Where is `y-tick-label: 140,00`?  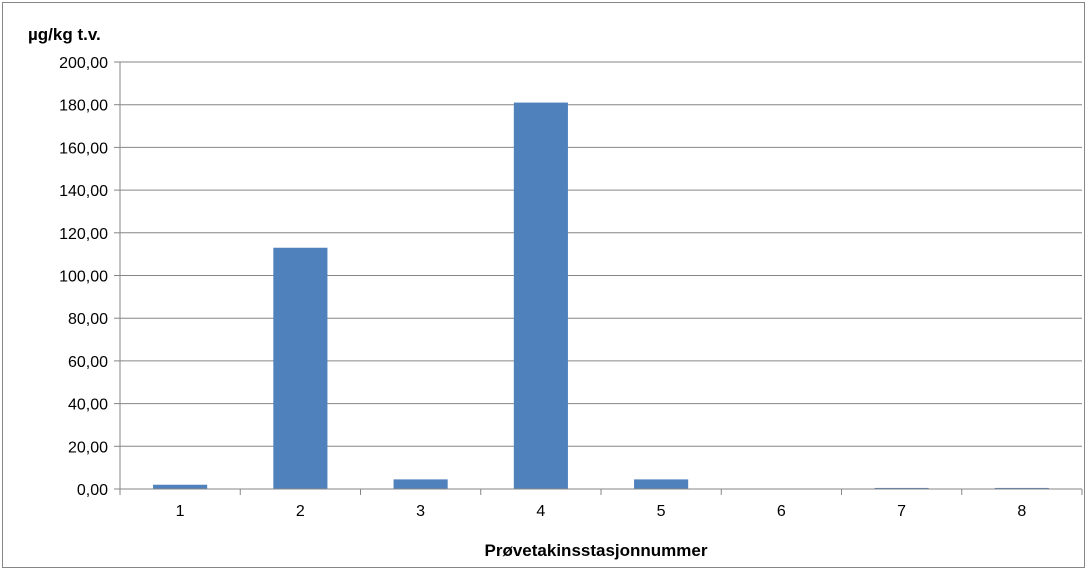 y-tick-label: 140,00 is located at coordinates (83, 191).